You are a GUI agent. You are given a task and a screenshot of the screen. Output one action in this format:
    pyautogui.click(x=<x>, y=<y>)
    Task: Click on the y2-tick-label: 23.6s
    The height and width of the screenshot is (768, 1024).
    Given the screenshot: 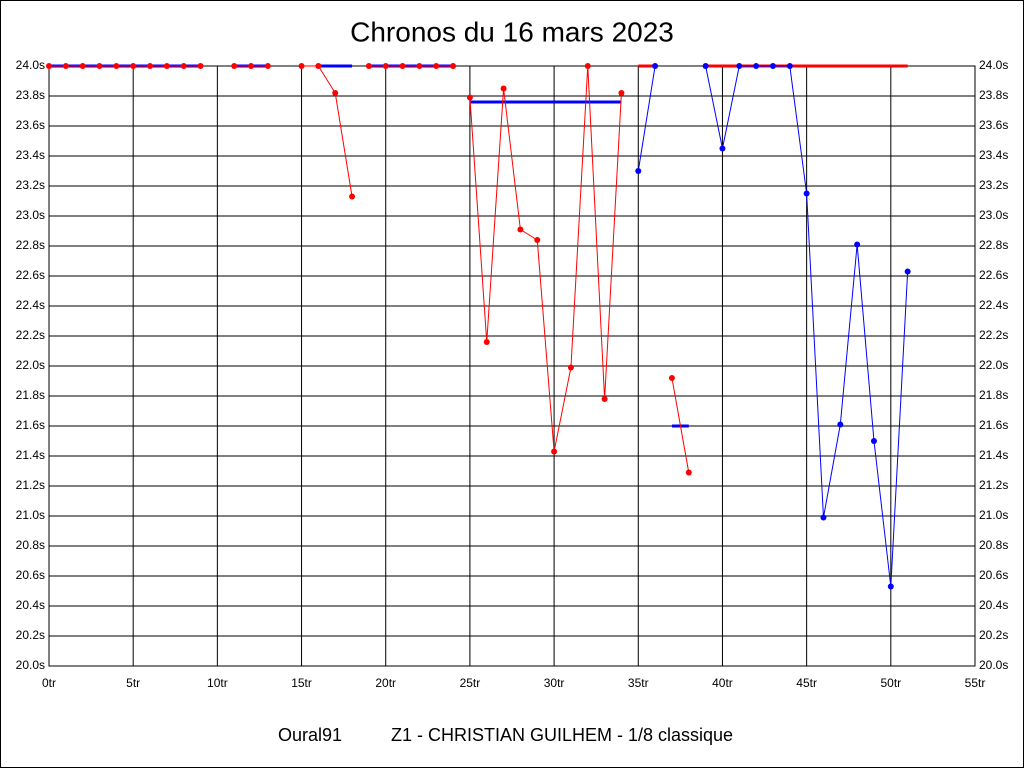 What is the action you would take?
    pyautogui.click(x=993, y=125)
    